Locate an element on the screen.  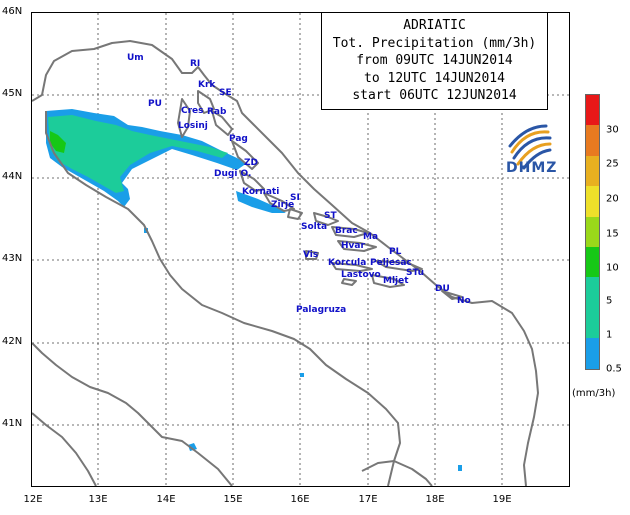
place-label: No is located at coordinates (464, 301).